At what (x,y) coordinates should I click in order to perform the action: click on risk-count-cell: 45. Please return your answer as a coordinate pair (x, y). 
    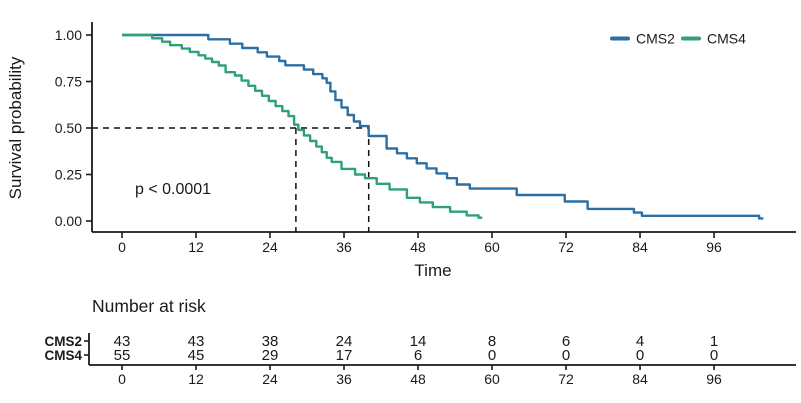
    Looking at the image, I should click on (196, 355).